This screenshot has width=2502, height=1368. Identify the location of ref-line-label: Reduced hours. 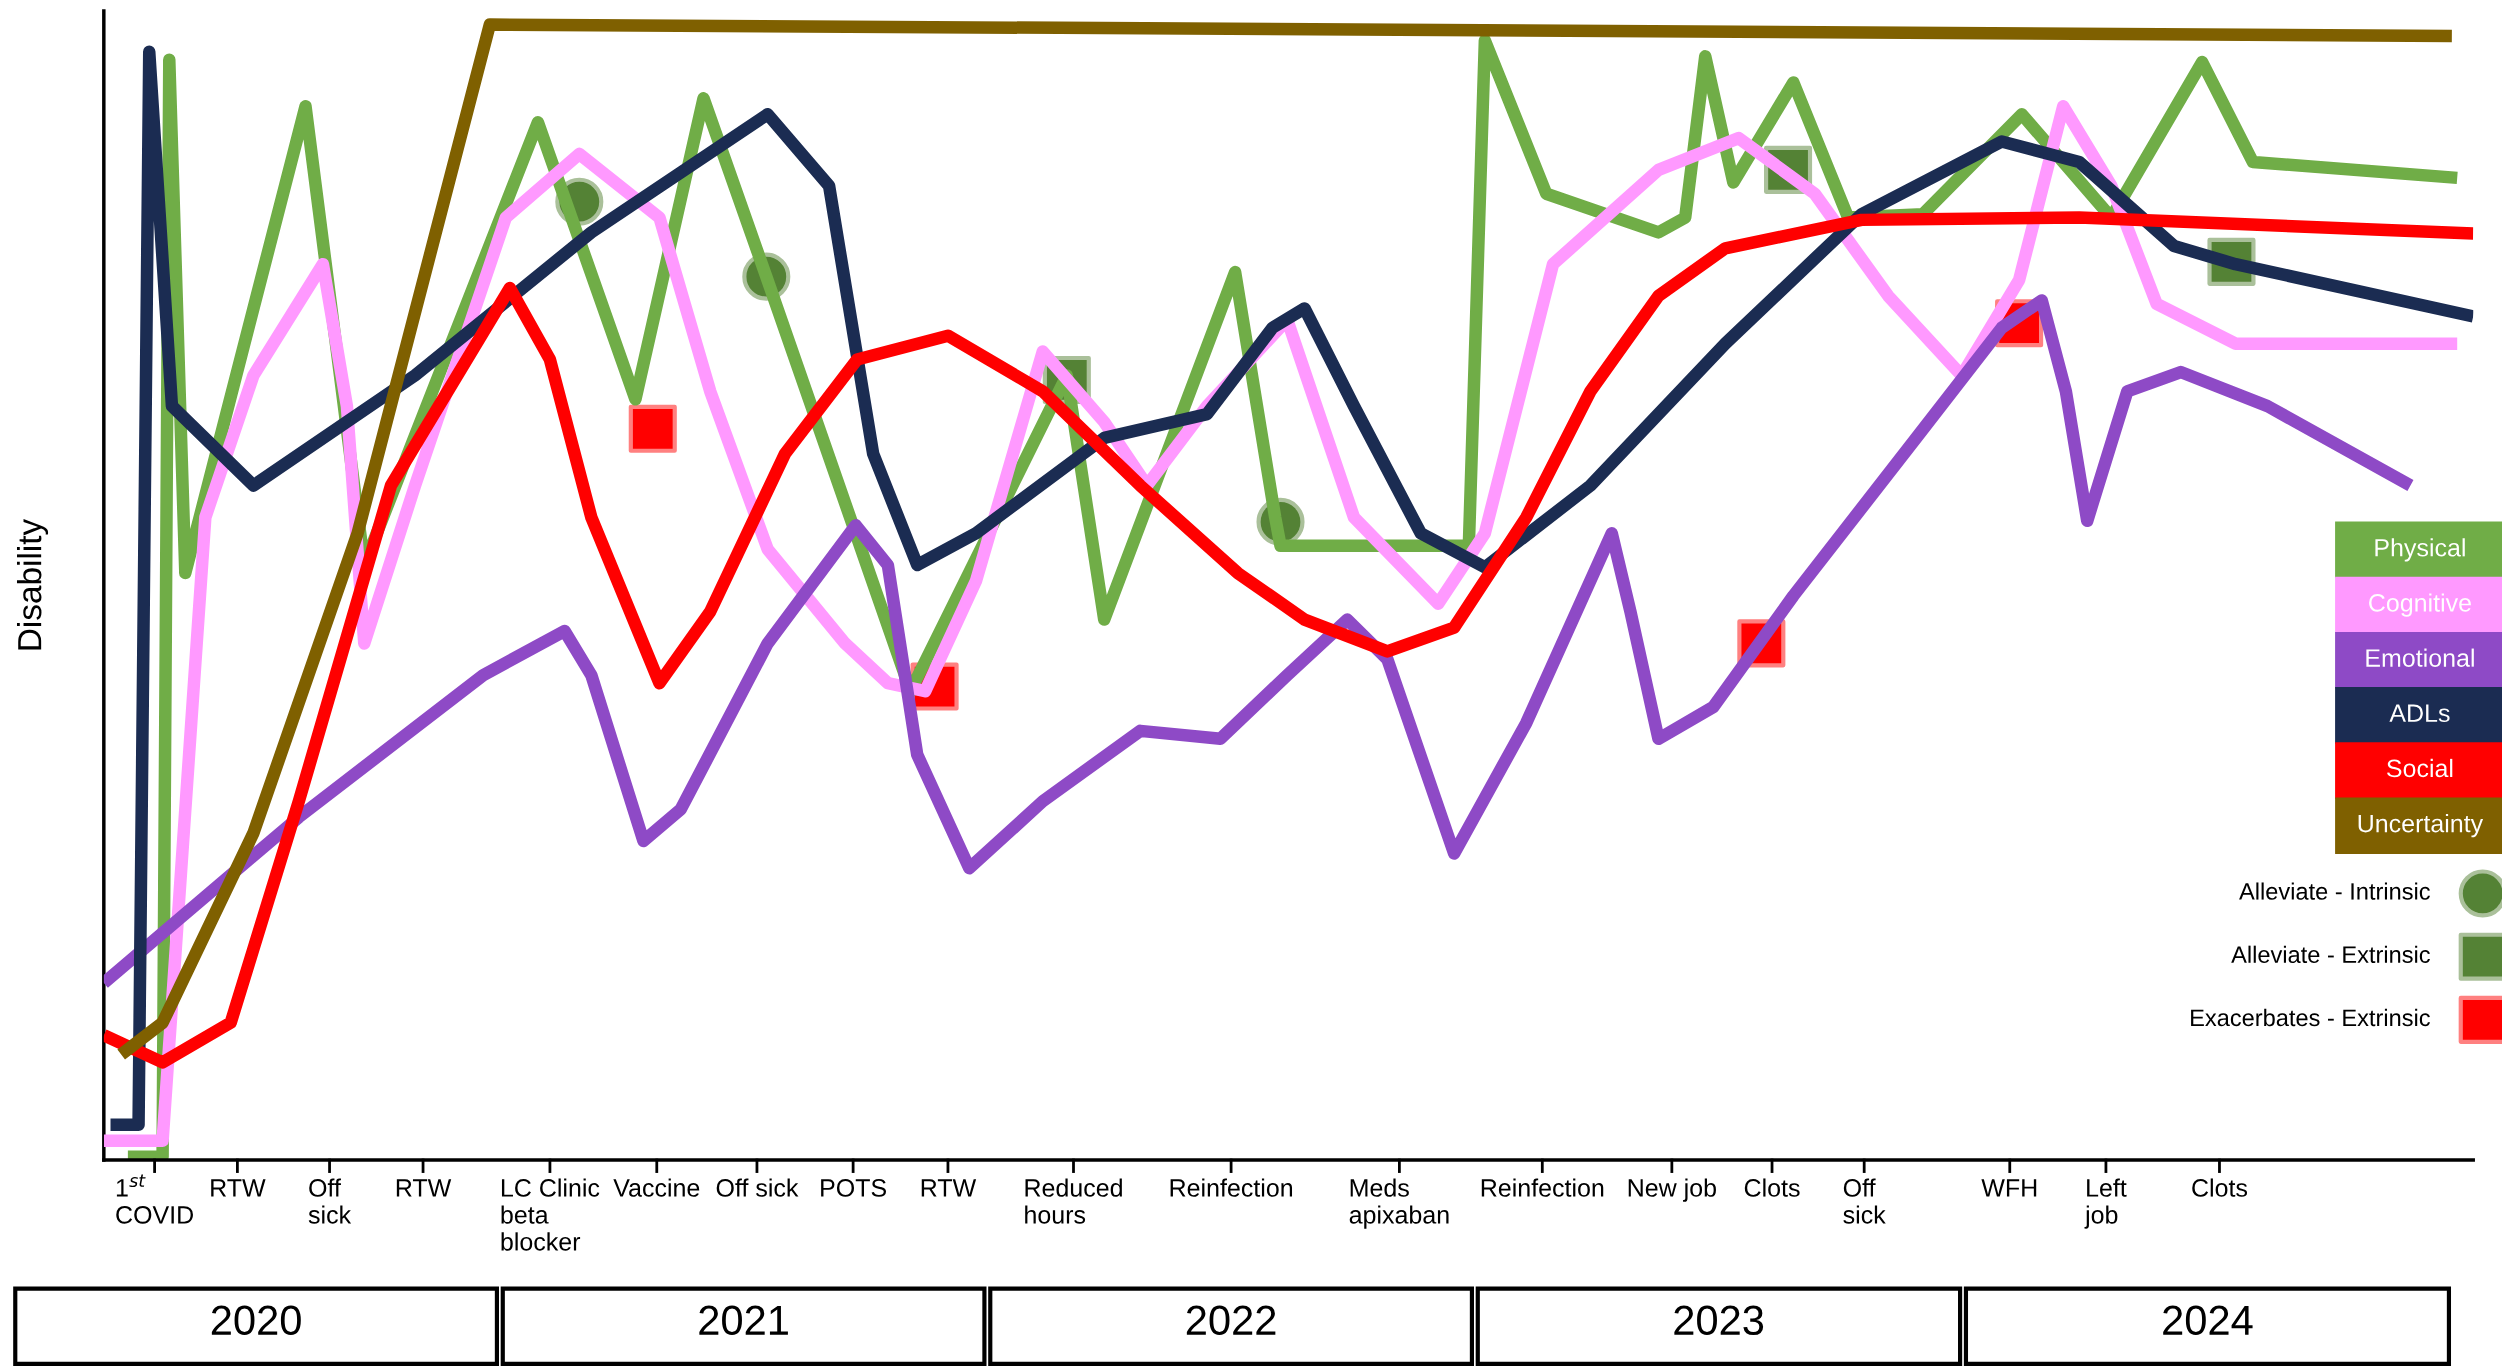
(1073, 1201).